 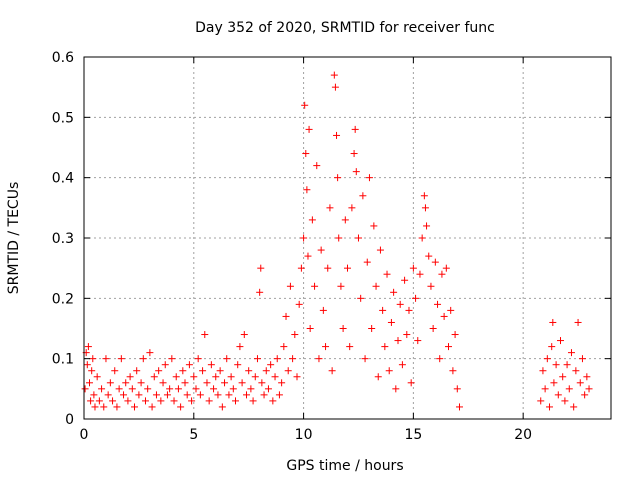 What do you see at coordinates (63, 118) in the screenshot?
I see `y-tick-label: 0.5` at bounding box center [63, 118].